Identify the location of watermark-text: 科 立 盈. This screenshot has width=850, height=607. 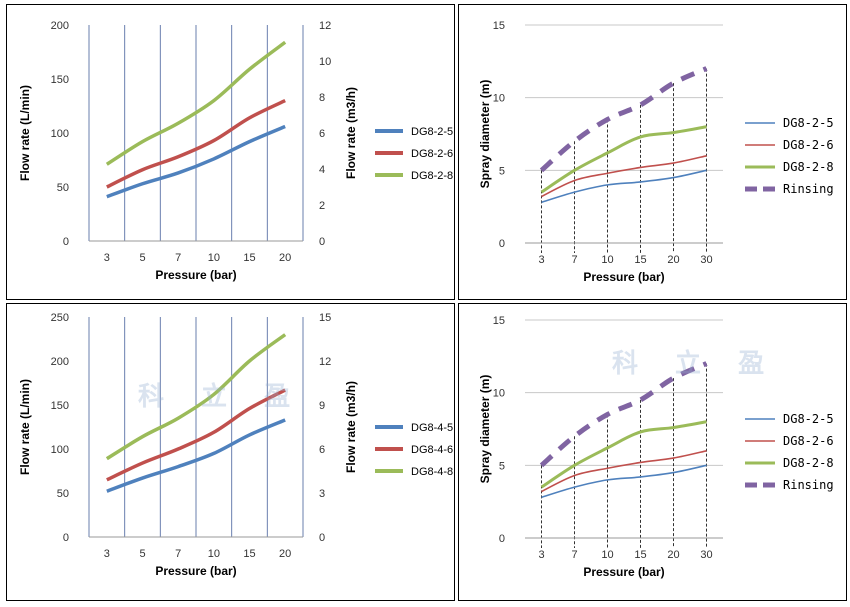
(221, 397).